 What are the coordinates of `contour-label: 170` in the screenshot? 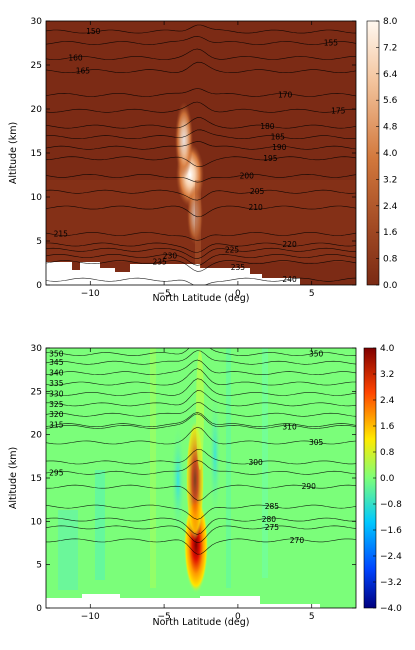 It's located at (285, 94).